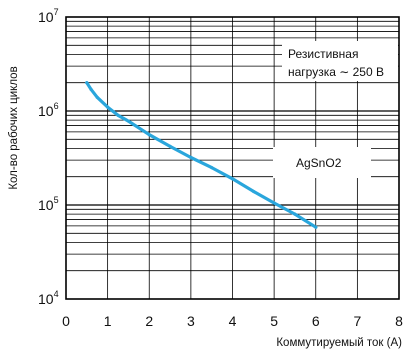  I want to click on y-tick-label: 10⁷, so click(48, 16).